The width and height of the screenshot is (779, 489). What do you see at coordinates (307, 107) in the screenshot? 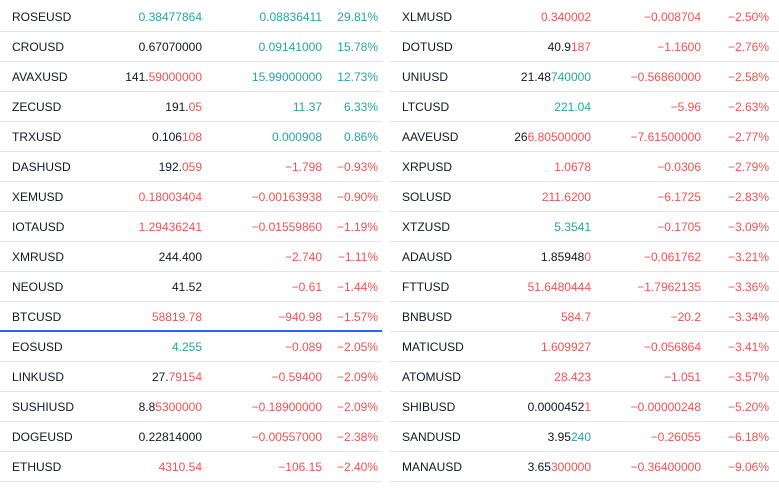
I see `price-change: 11.37` at bounding box center [307, 107].